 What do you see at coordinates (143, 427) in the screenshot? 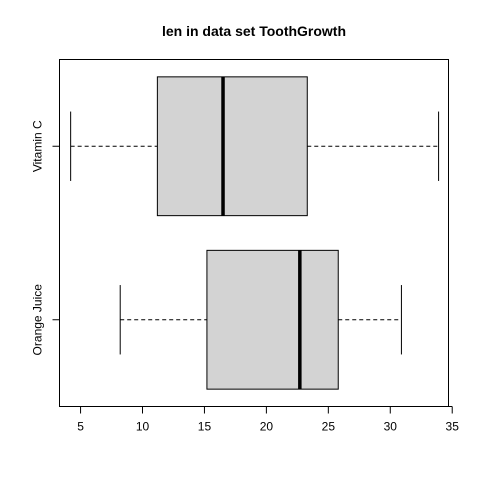
I see `x-tick-label: 10` at bounding box center [143, 427].